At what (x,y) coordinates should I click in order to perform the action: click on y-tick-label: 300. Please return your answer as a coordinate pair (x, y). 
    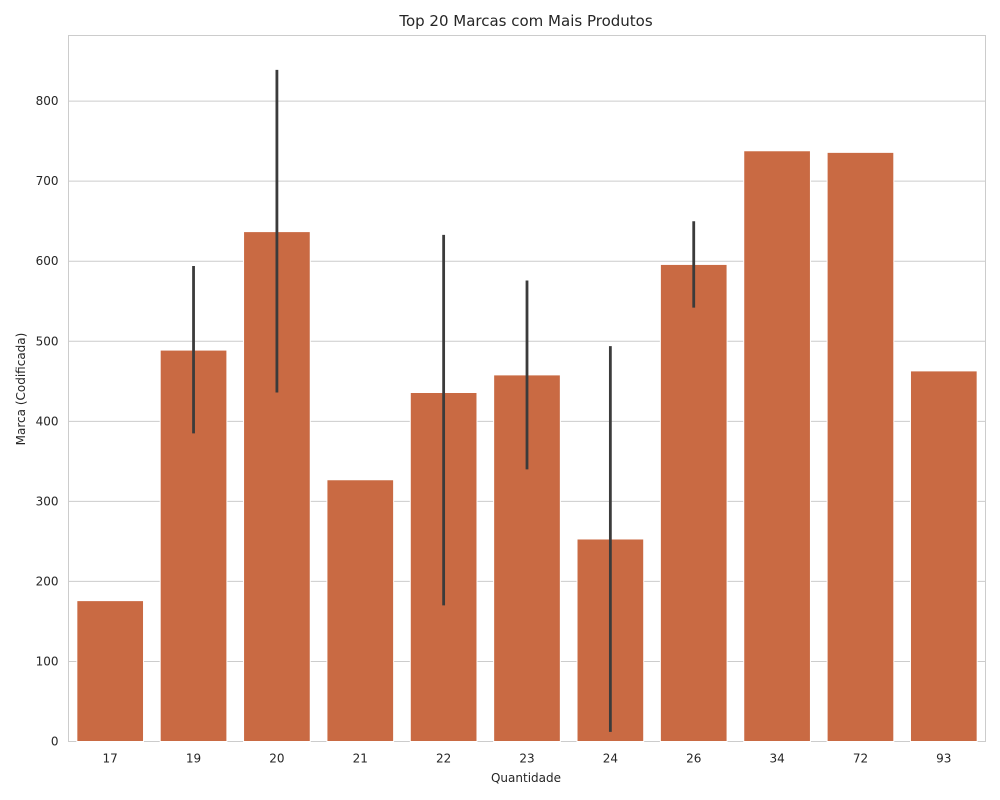
    Looking at the image, I should click on (47, 501).